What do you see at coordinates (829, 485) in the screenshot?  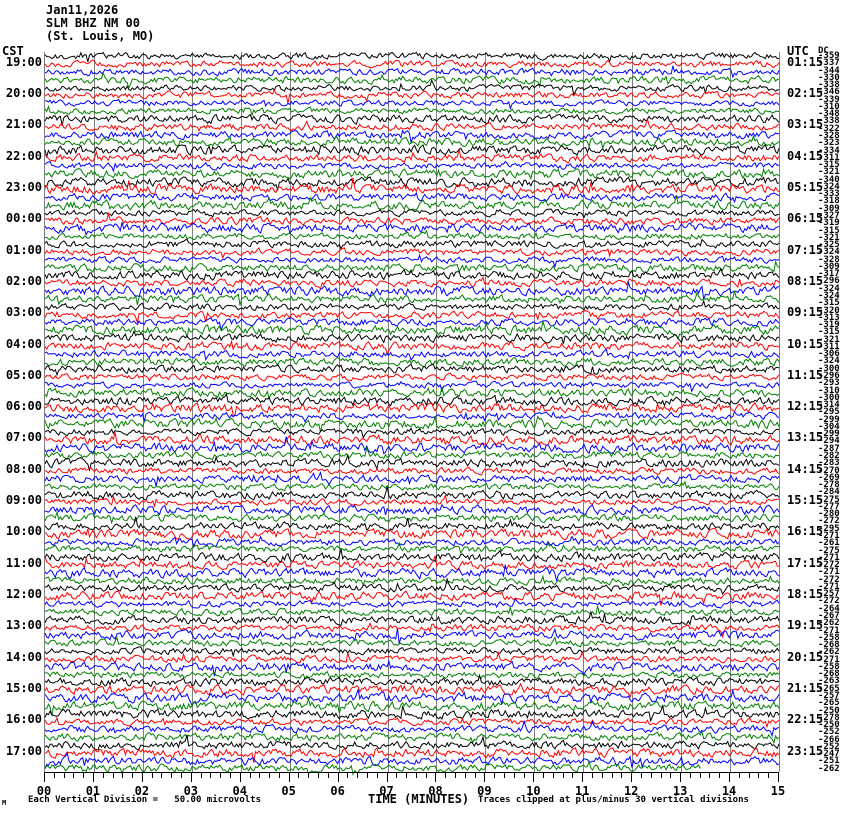 I see `dc-value: -278` at bounding box center [829, 485].